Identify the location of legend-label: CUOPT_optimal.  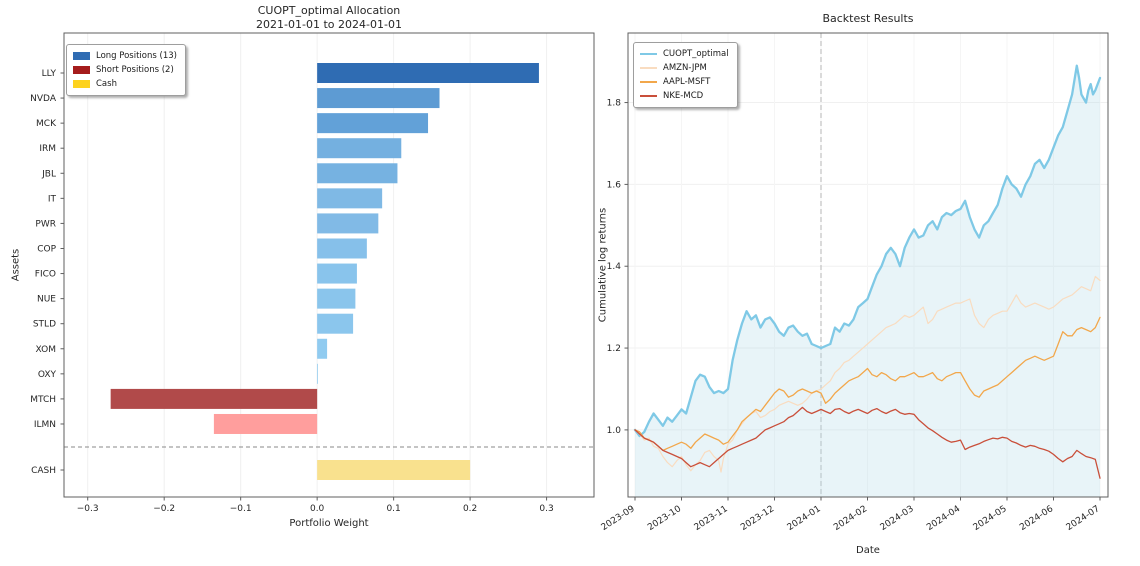
(696, 54).